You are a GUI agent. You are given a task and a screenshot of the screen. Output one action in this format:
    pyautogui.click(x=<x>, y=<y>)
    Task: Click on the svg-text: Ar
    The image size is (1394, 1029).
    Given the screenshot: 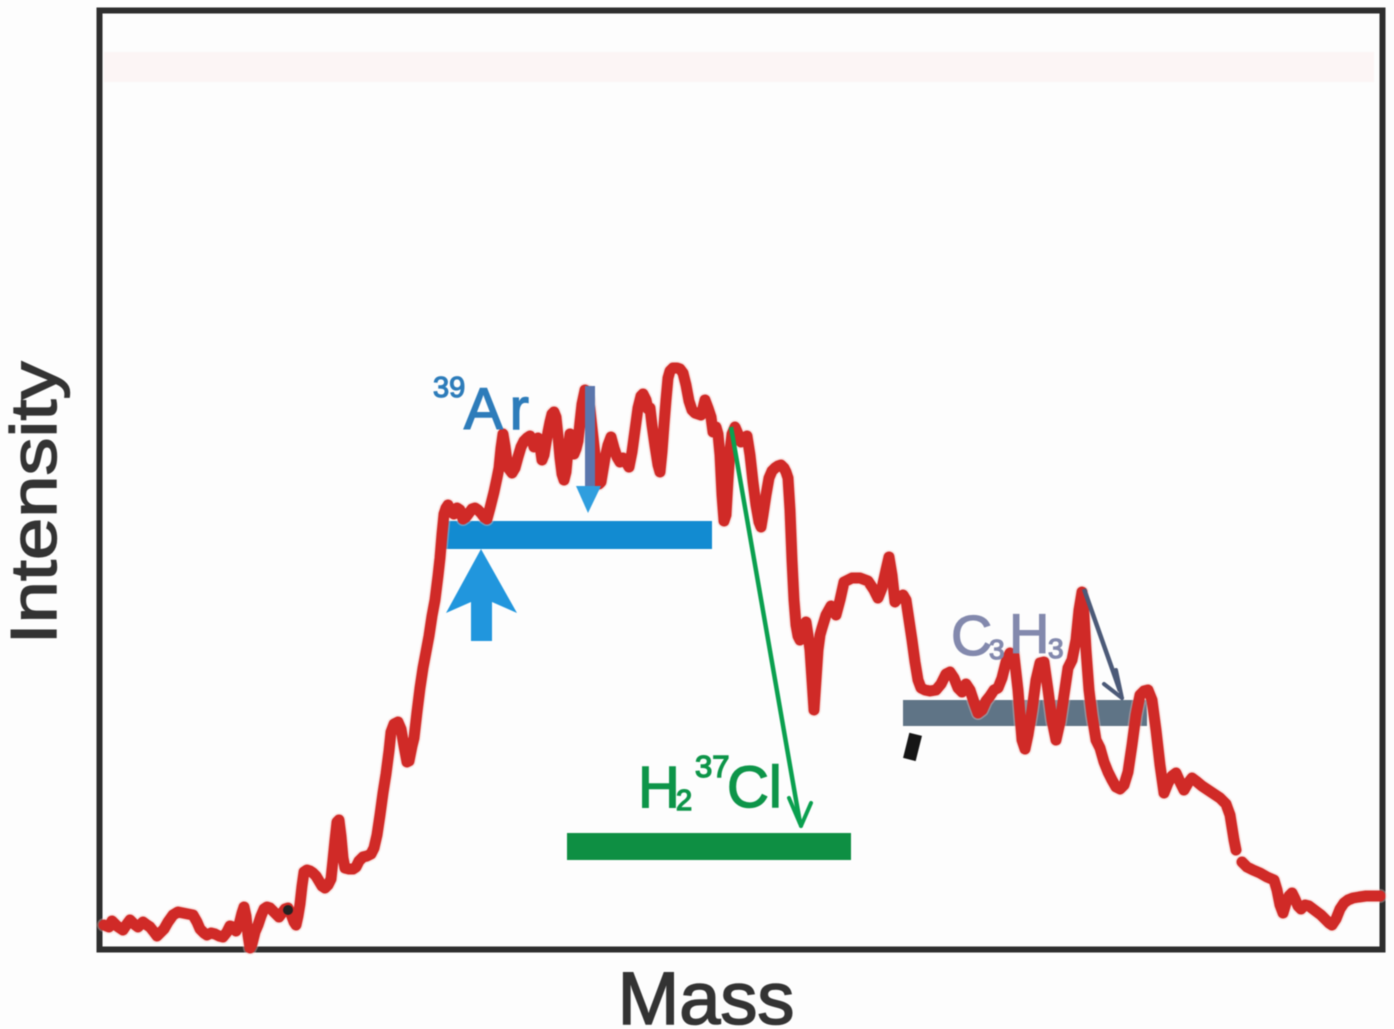 What is the action you would take?
    pyautogui.click(x=500, y=409)
    